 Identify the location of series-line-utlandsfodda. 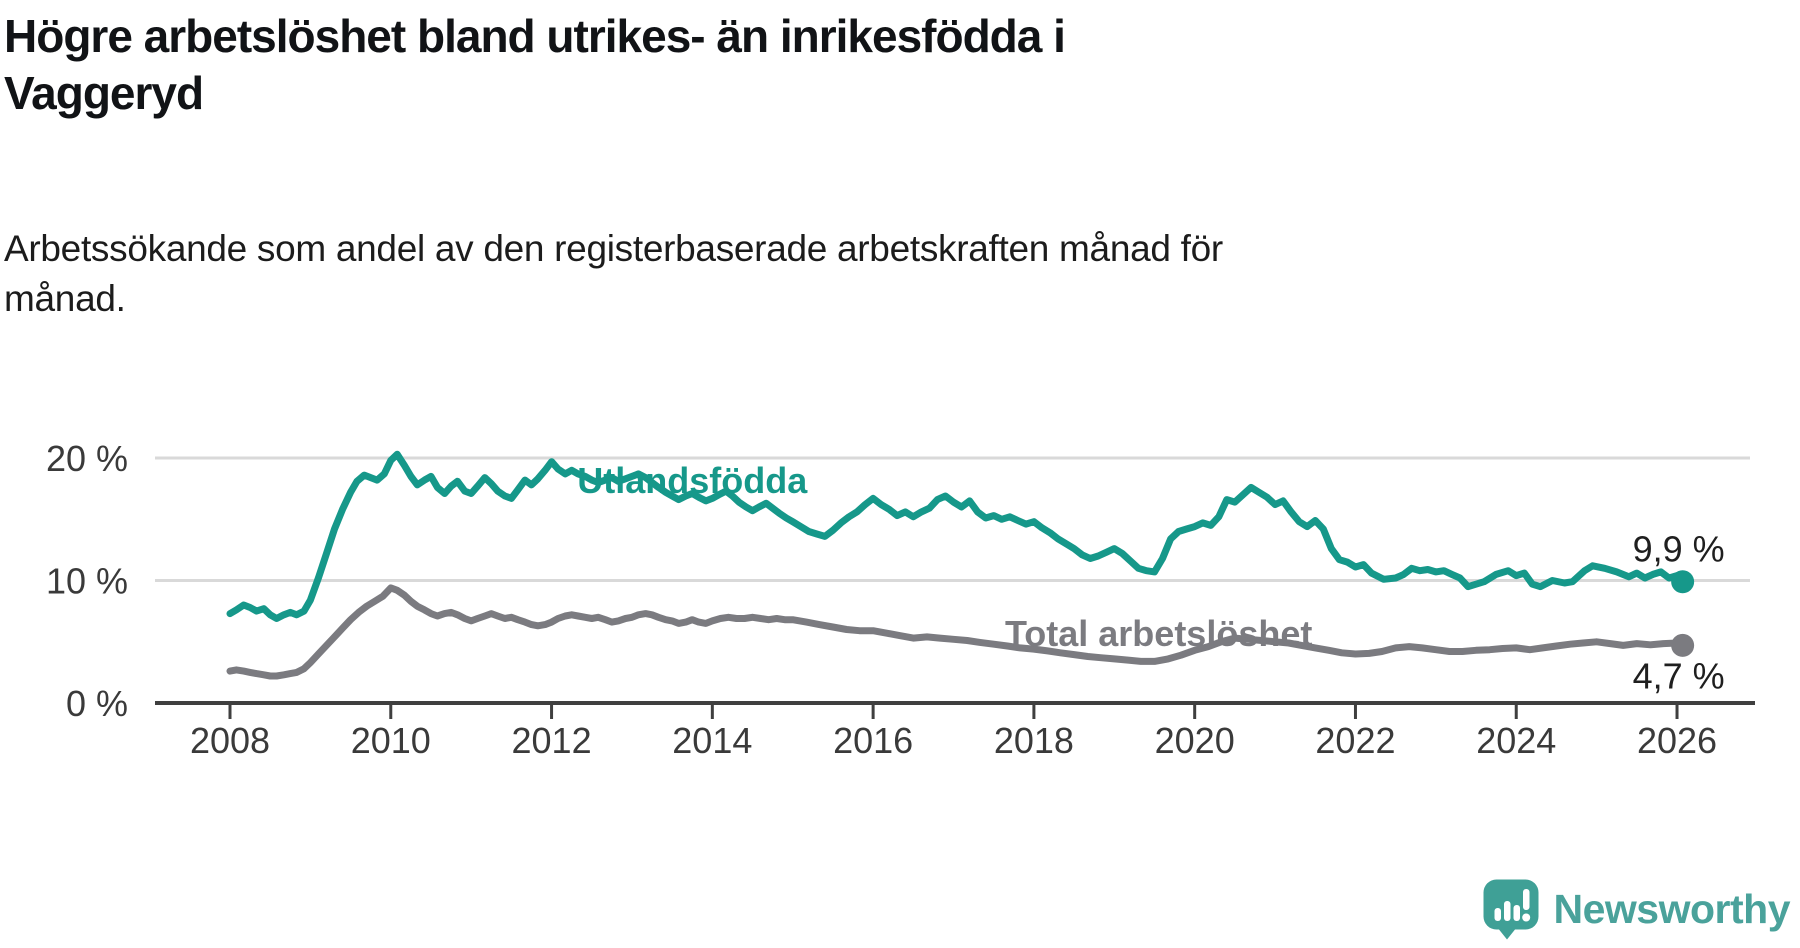
(956, 536).